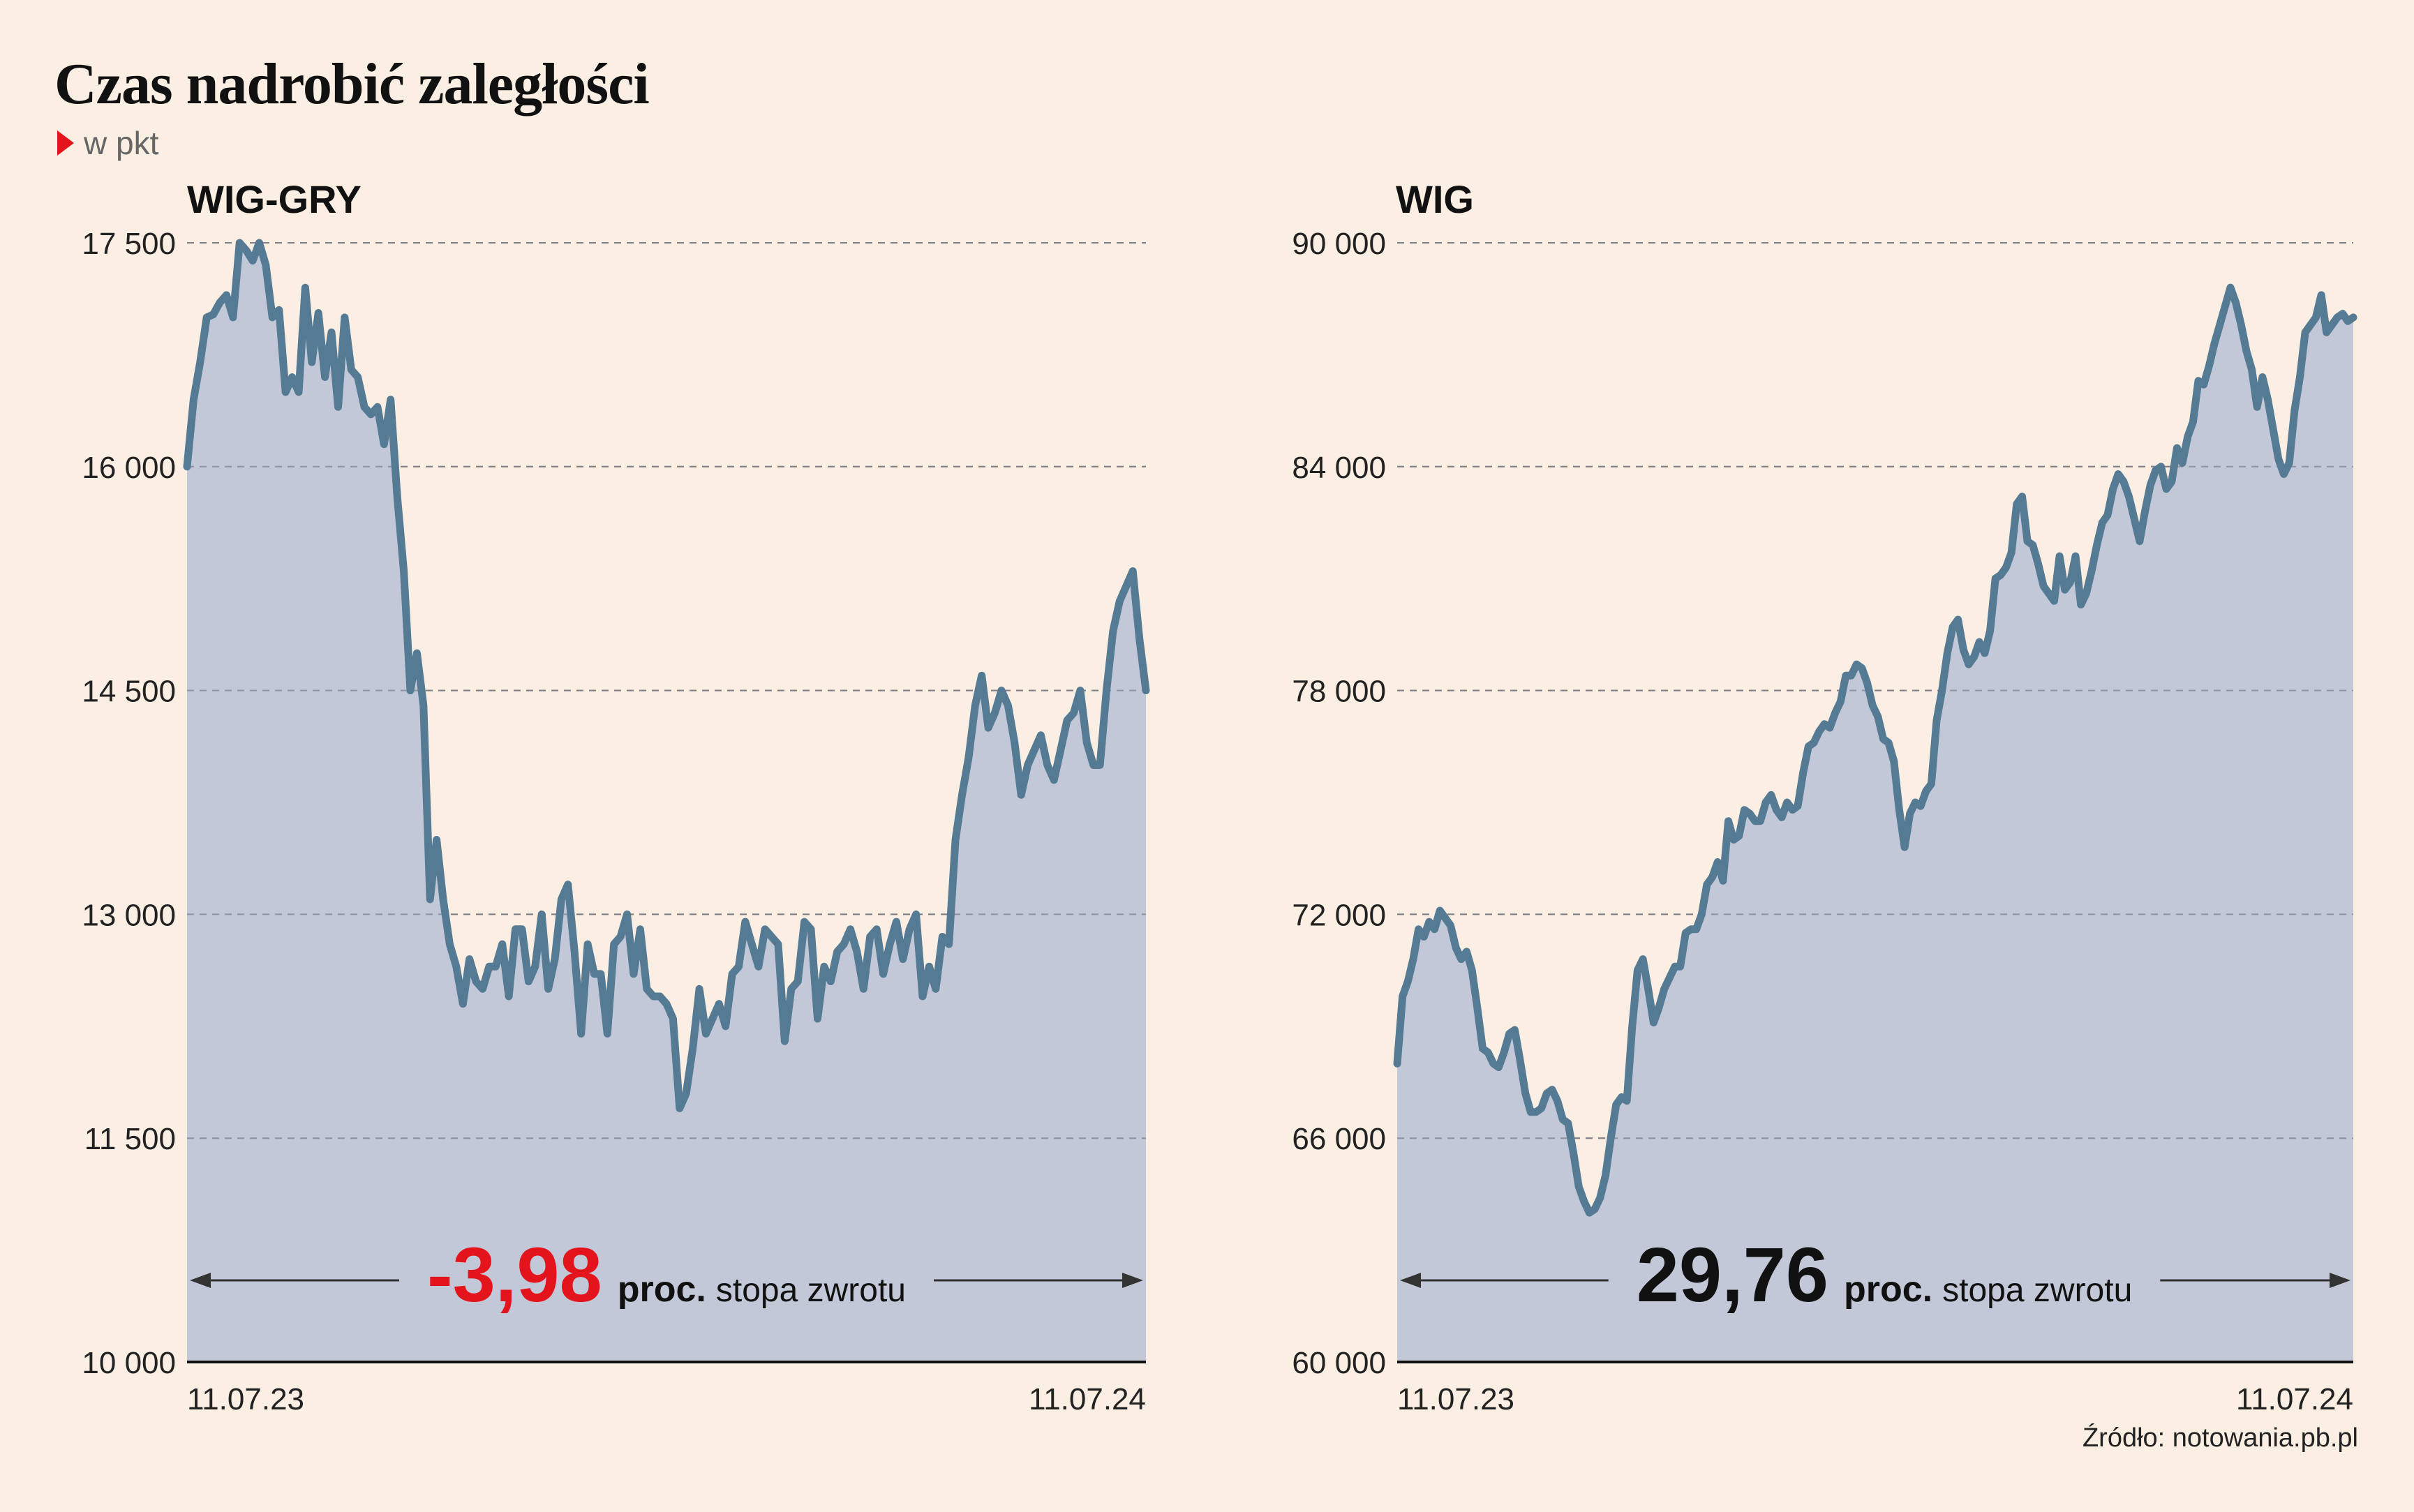 This screenshot has width=2414, height=1512. Describe the element at coordinates (1435, 199) in the screenshot. I see `panel-title: WIG` at that location.